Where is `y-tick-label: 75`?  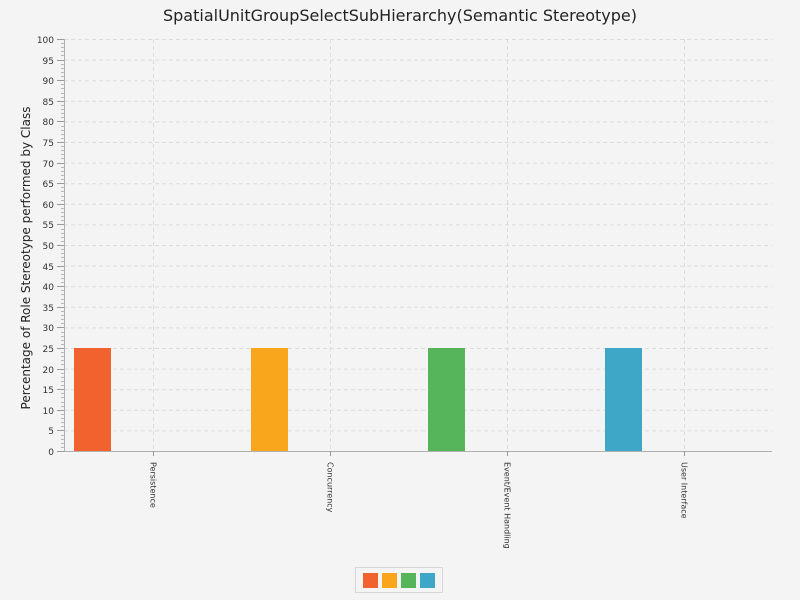
y-tick-label: 75 is located at coordinates (48, 144).